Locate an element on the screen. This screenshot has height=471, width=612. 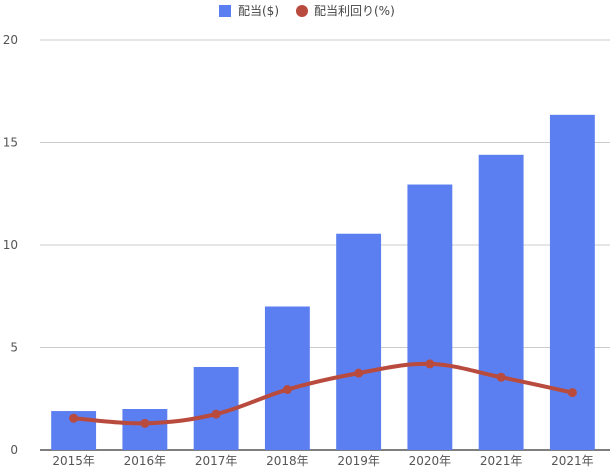
y-tick-label: 20 is located at coordinates (10, 40).